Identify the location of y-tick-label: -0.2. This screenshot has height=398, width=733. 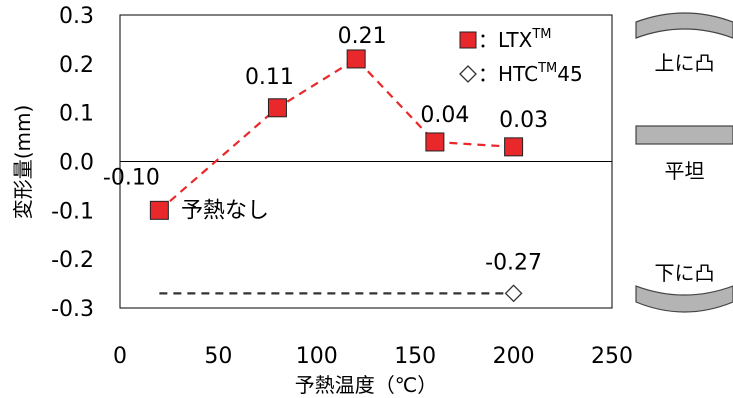
(72, 260).